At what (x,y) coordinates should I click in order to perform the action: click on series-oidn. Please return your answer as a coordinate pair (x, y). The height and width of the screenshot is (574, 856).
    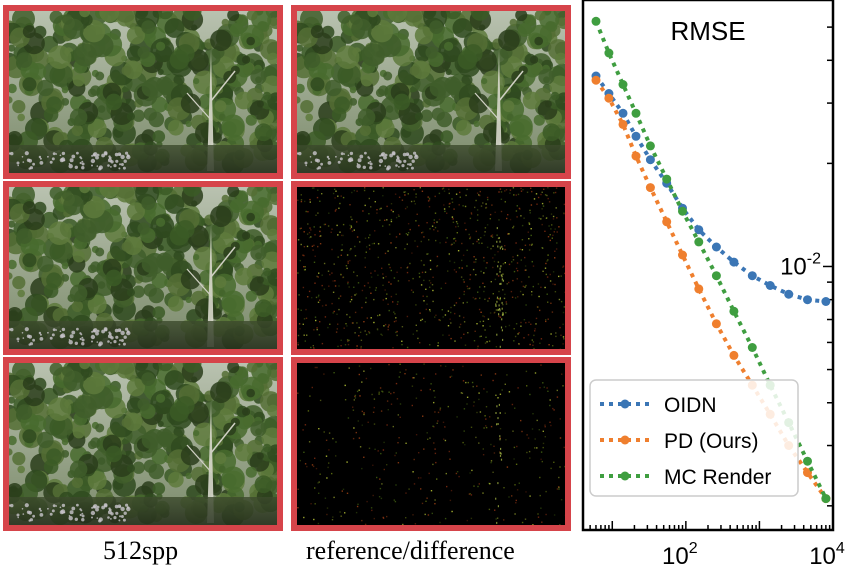
    Looking at the image, I should click on (711, 188).